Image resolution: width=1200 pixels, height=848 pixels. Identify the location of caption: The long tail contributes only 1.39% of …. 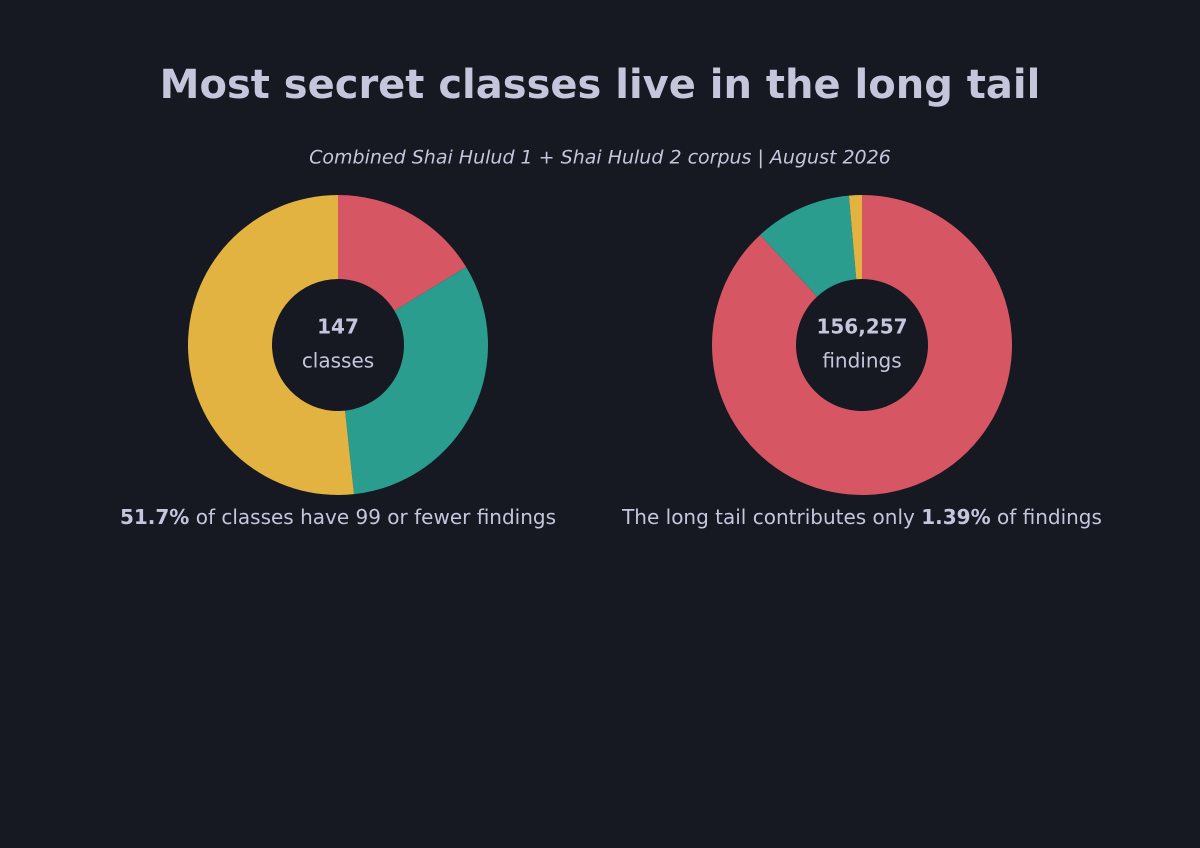
(861, 517).